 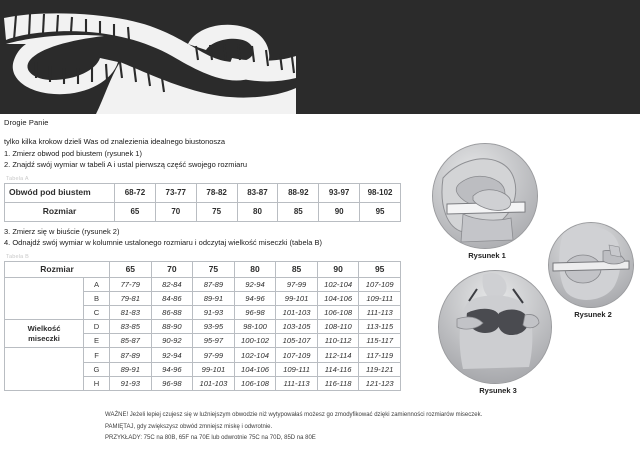 What do you see at coordinates (96, 298) in the screenshot?
I see `table-b-cup-1: B` at bounding box center [96, 298].